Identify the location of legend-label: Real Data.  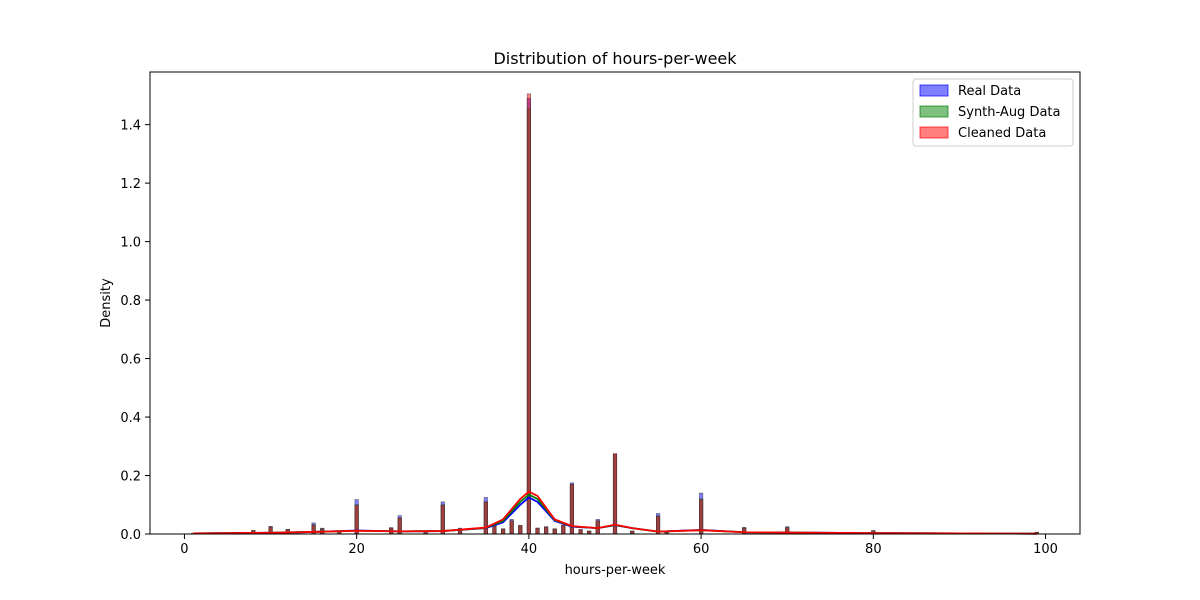
(989, 91).